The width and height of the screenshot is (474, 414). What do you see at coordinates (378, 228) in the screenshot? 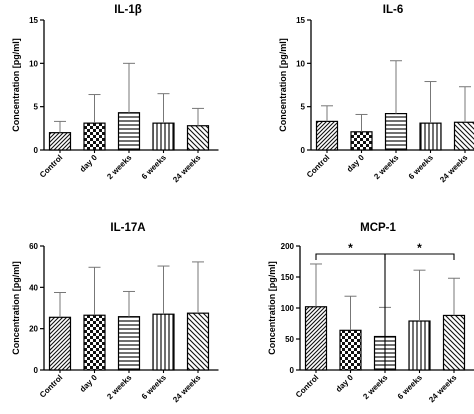
I see `chart-title: MCP-1` at bounding box center [378, 228].